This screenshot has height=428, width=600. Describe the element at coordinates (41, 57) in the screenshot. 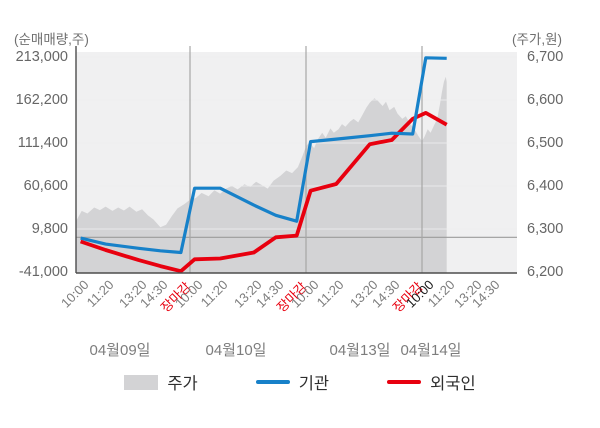

I see `left-axis-tick-label: 213,000` at that location.